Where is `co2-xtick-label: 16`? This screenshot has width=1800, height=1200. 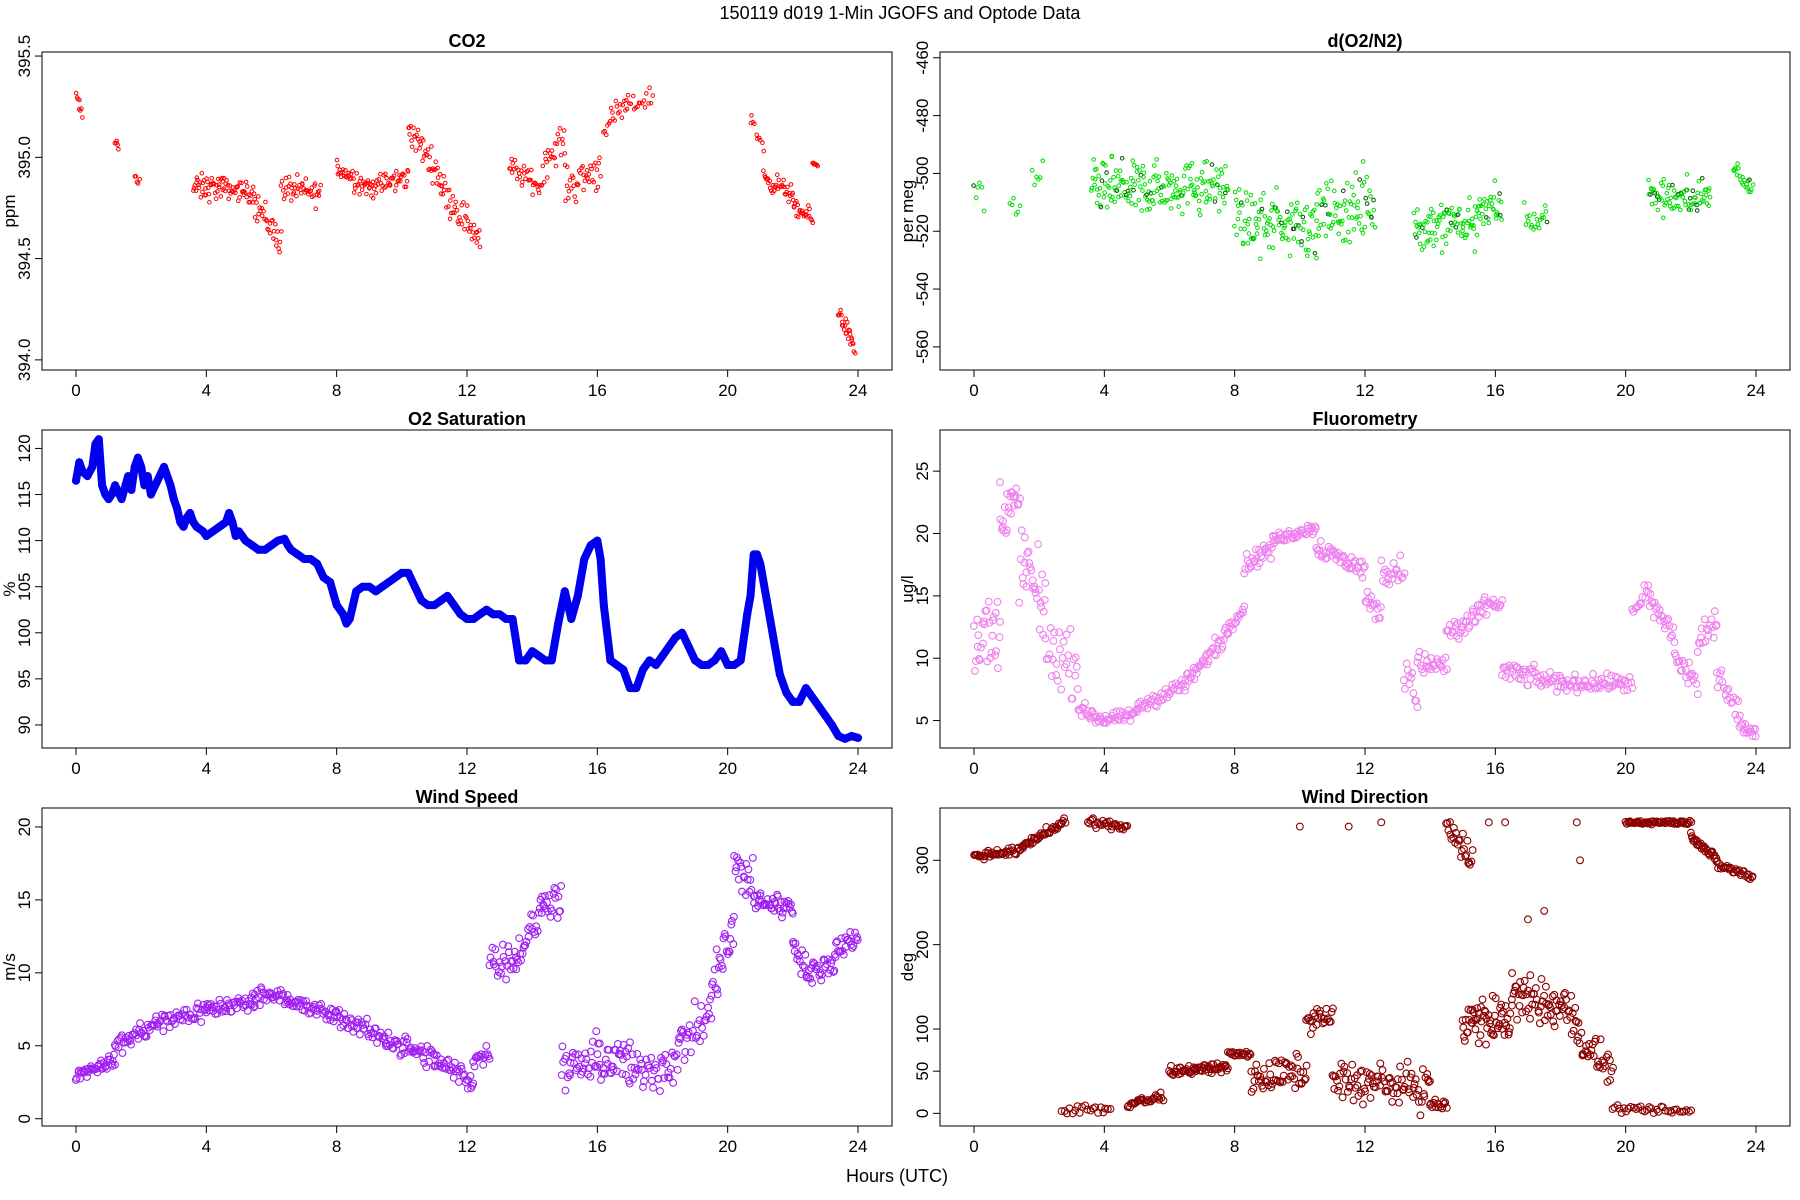 co2-xtick-label: 16 is located at coordinates (597, 390).